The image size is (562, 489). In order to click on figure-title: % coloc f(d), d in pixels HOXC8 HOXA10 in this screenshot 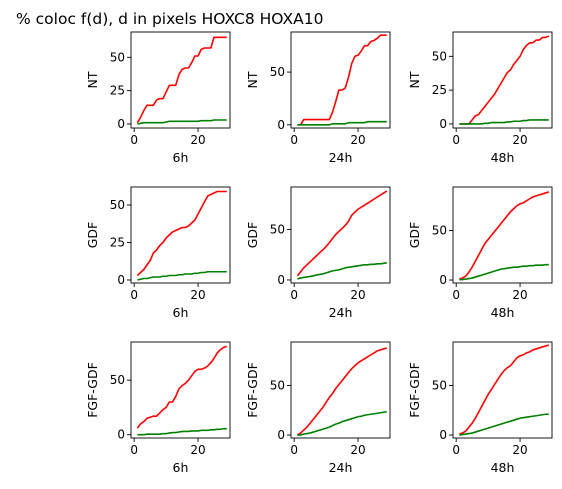, I will do `click(169, 19)`.